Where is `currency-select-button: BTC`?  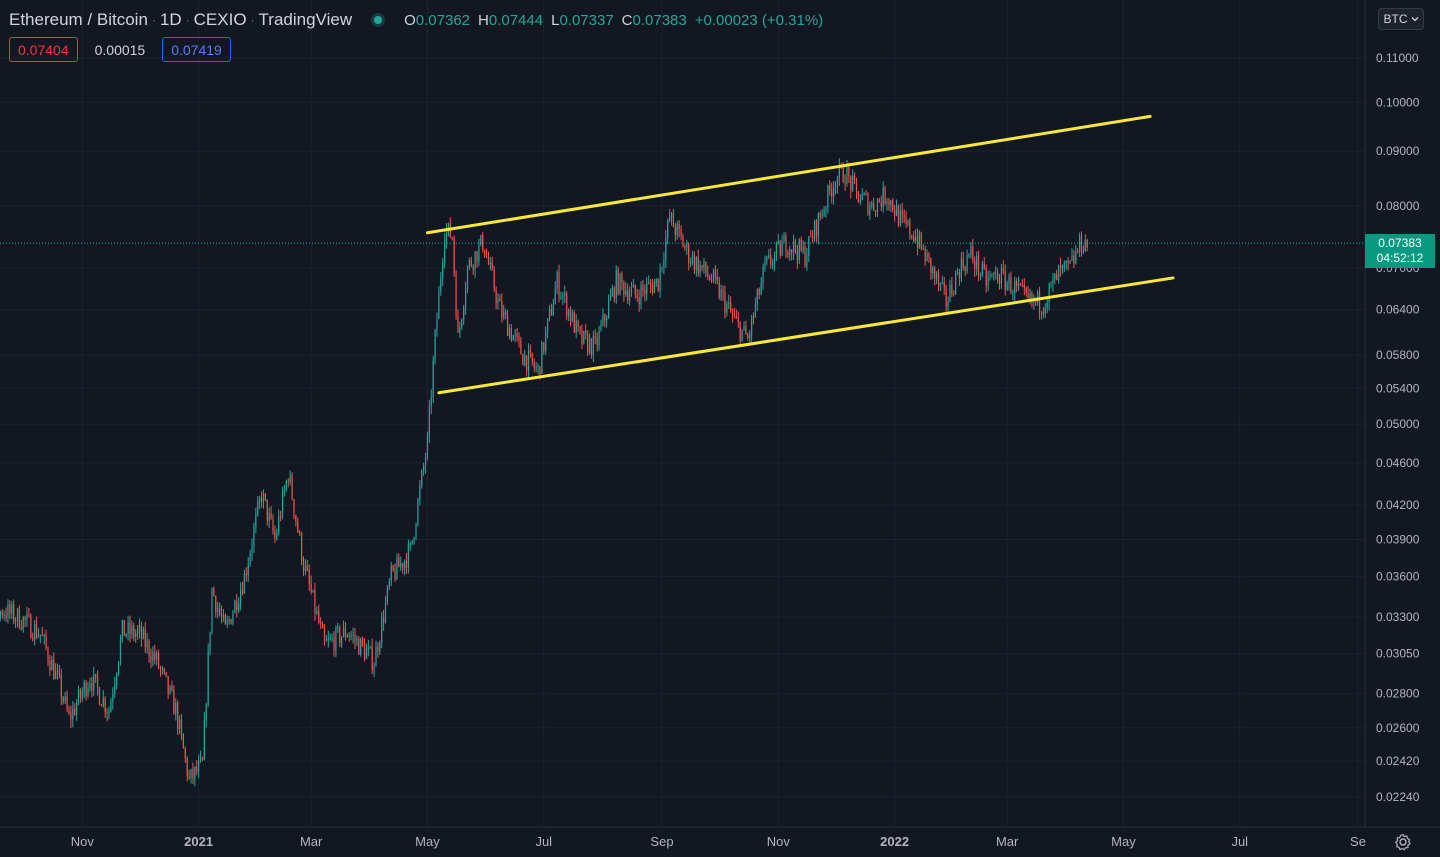 currency-select-button: BTC is located at coordinates (1401, 19).